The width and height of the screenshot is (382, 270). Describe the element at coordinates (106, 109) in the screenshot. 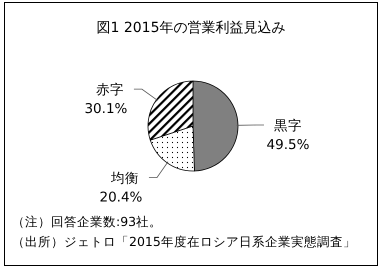

I see `data-label: 30.1%` at that location.